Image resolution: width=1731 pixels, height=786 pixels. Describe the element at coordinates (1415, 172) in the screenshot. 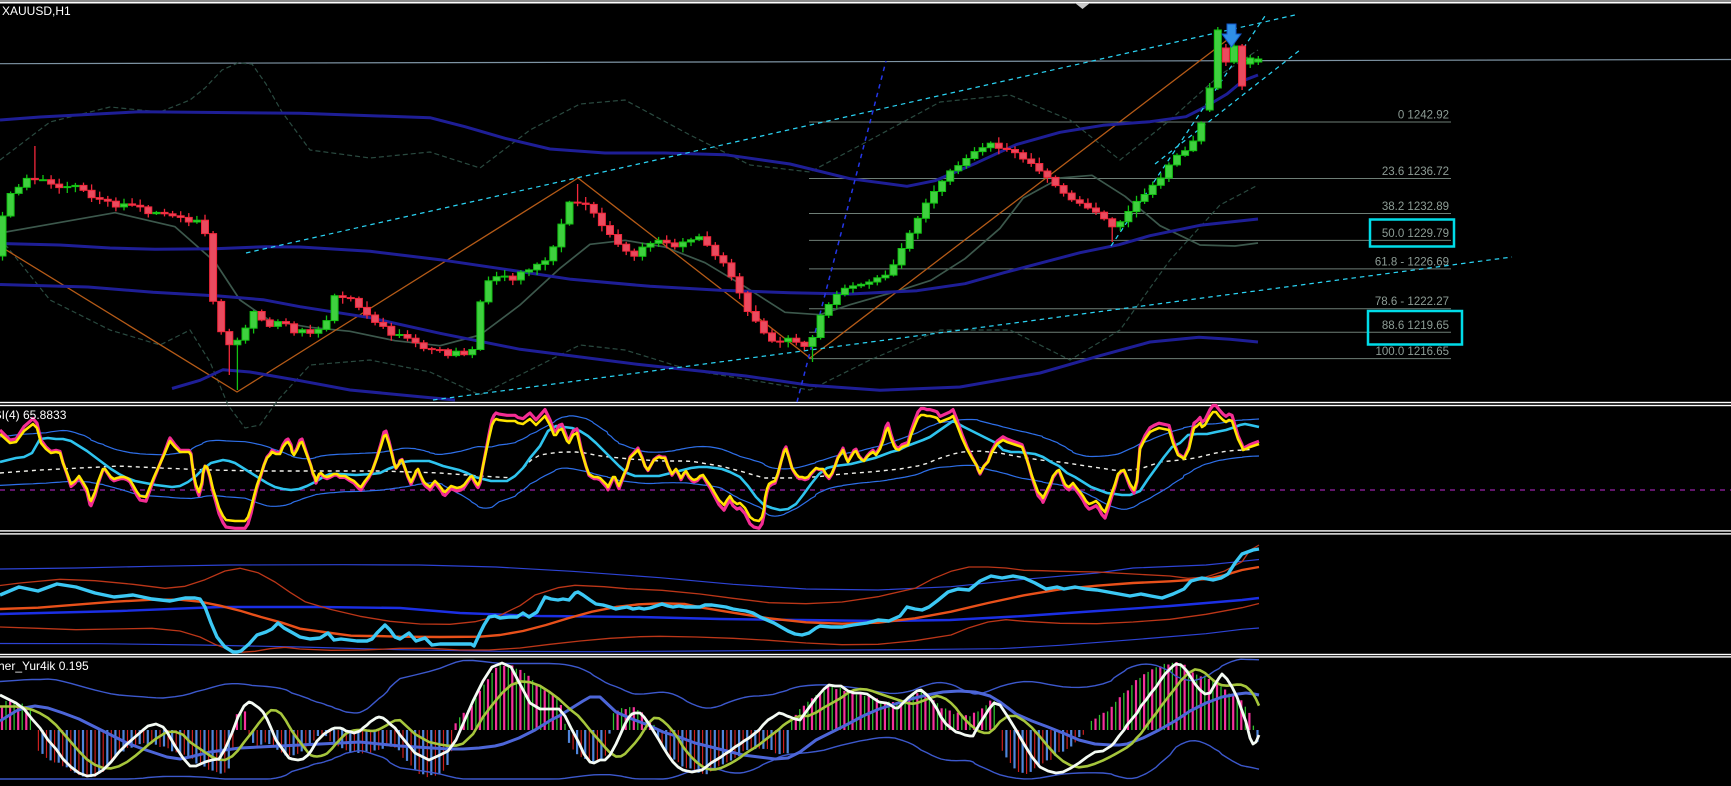

I see `svg-text: 23.6 1236.72` at that location.